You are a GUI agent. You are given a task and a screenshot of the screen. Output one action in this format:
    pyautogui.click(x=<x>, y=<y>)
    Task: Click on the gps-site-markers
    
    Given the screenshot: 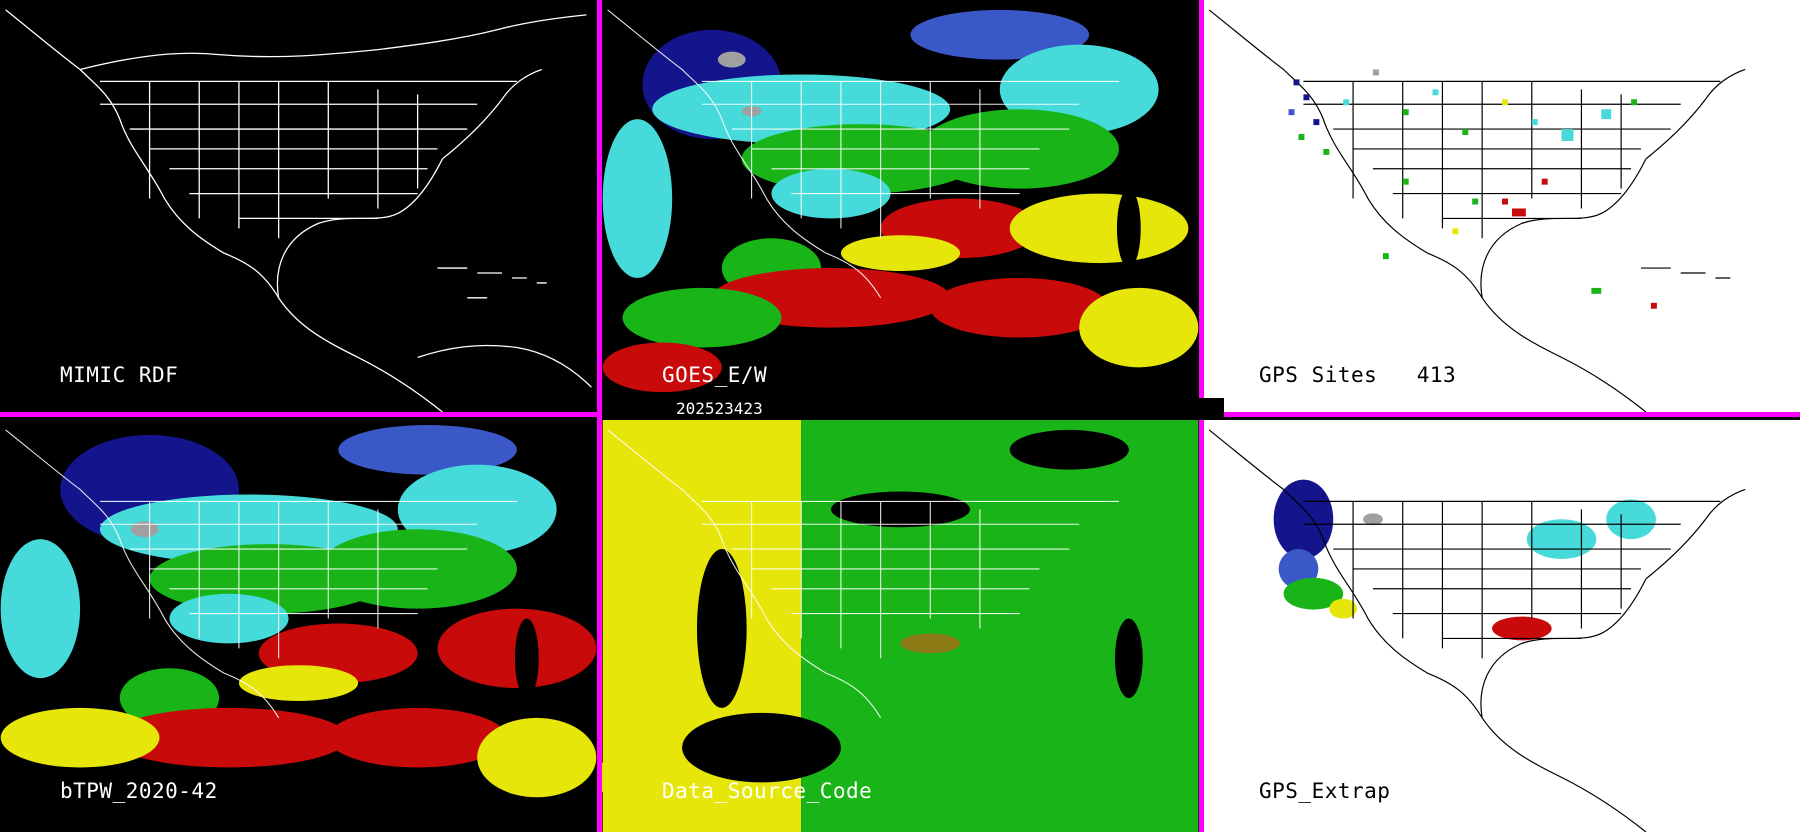 What is the action you would take?
    pyautogui.click(x=1472, y=189)
    